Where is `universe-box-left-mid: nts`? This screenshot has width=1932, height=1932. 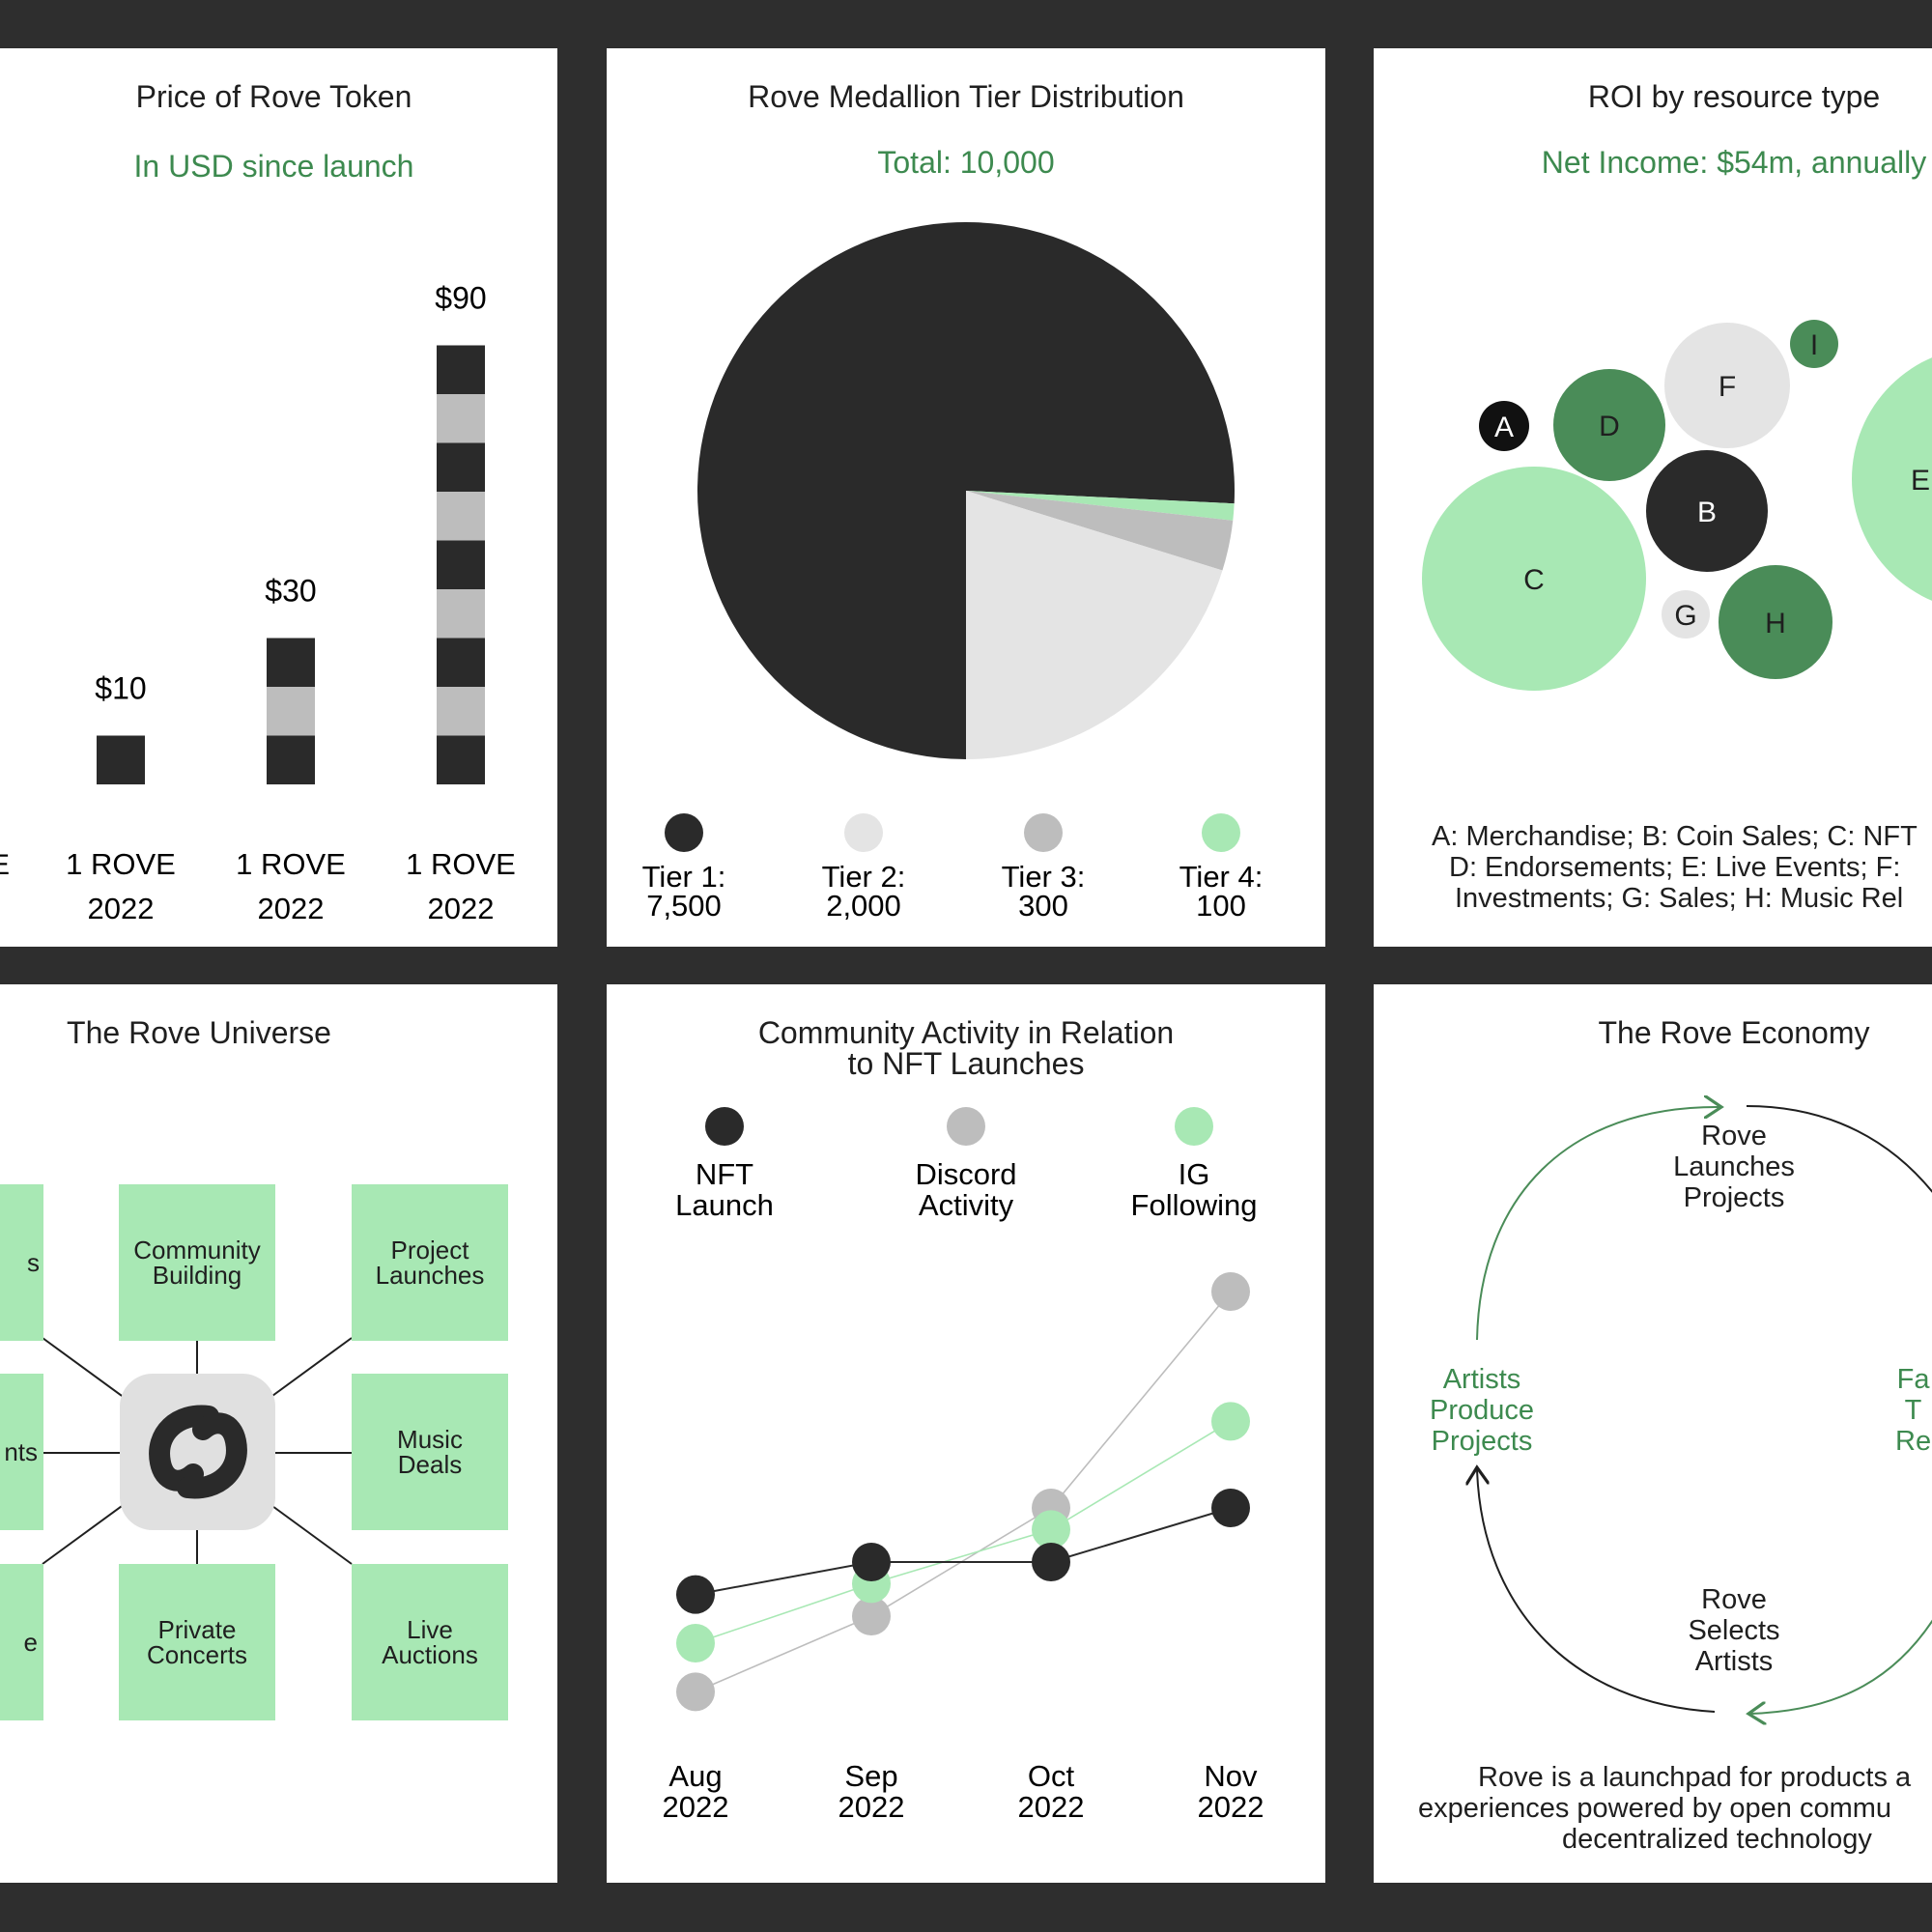
universe-box-left-mid: nts is located at coordinates (21, 1452).